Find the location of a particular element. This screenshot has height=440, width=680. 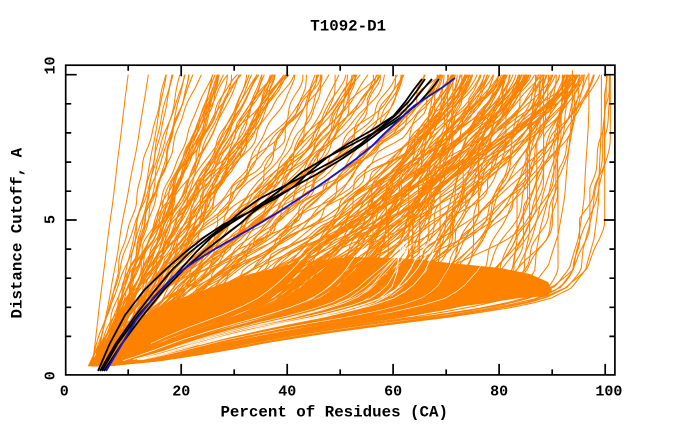

svg-text: T1092-D1 is located at coordinates (348, 26).